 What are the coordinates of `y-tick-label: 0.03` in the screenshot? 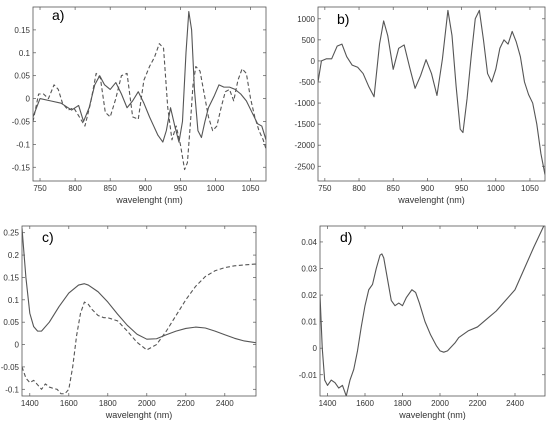 It's located at (309, 269).